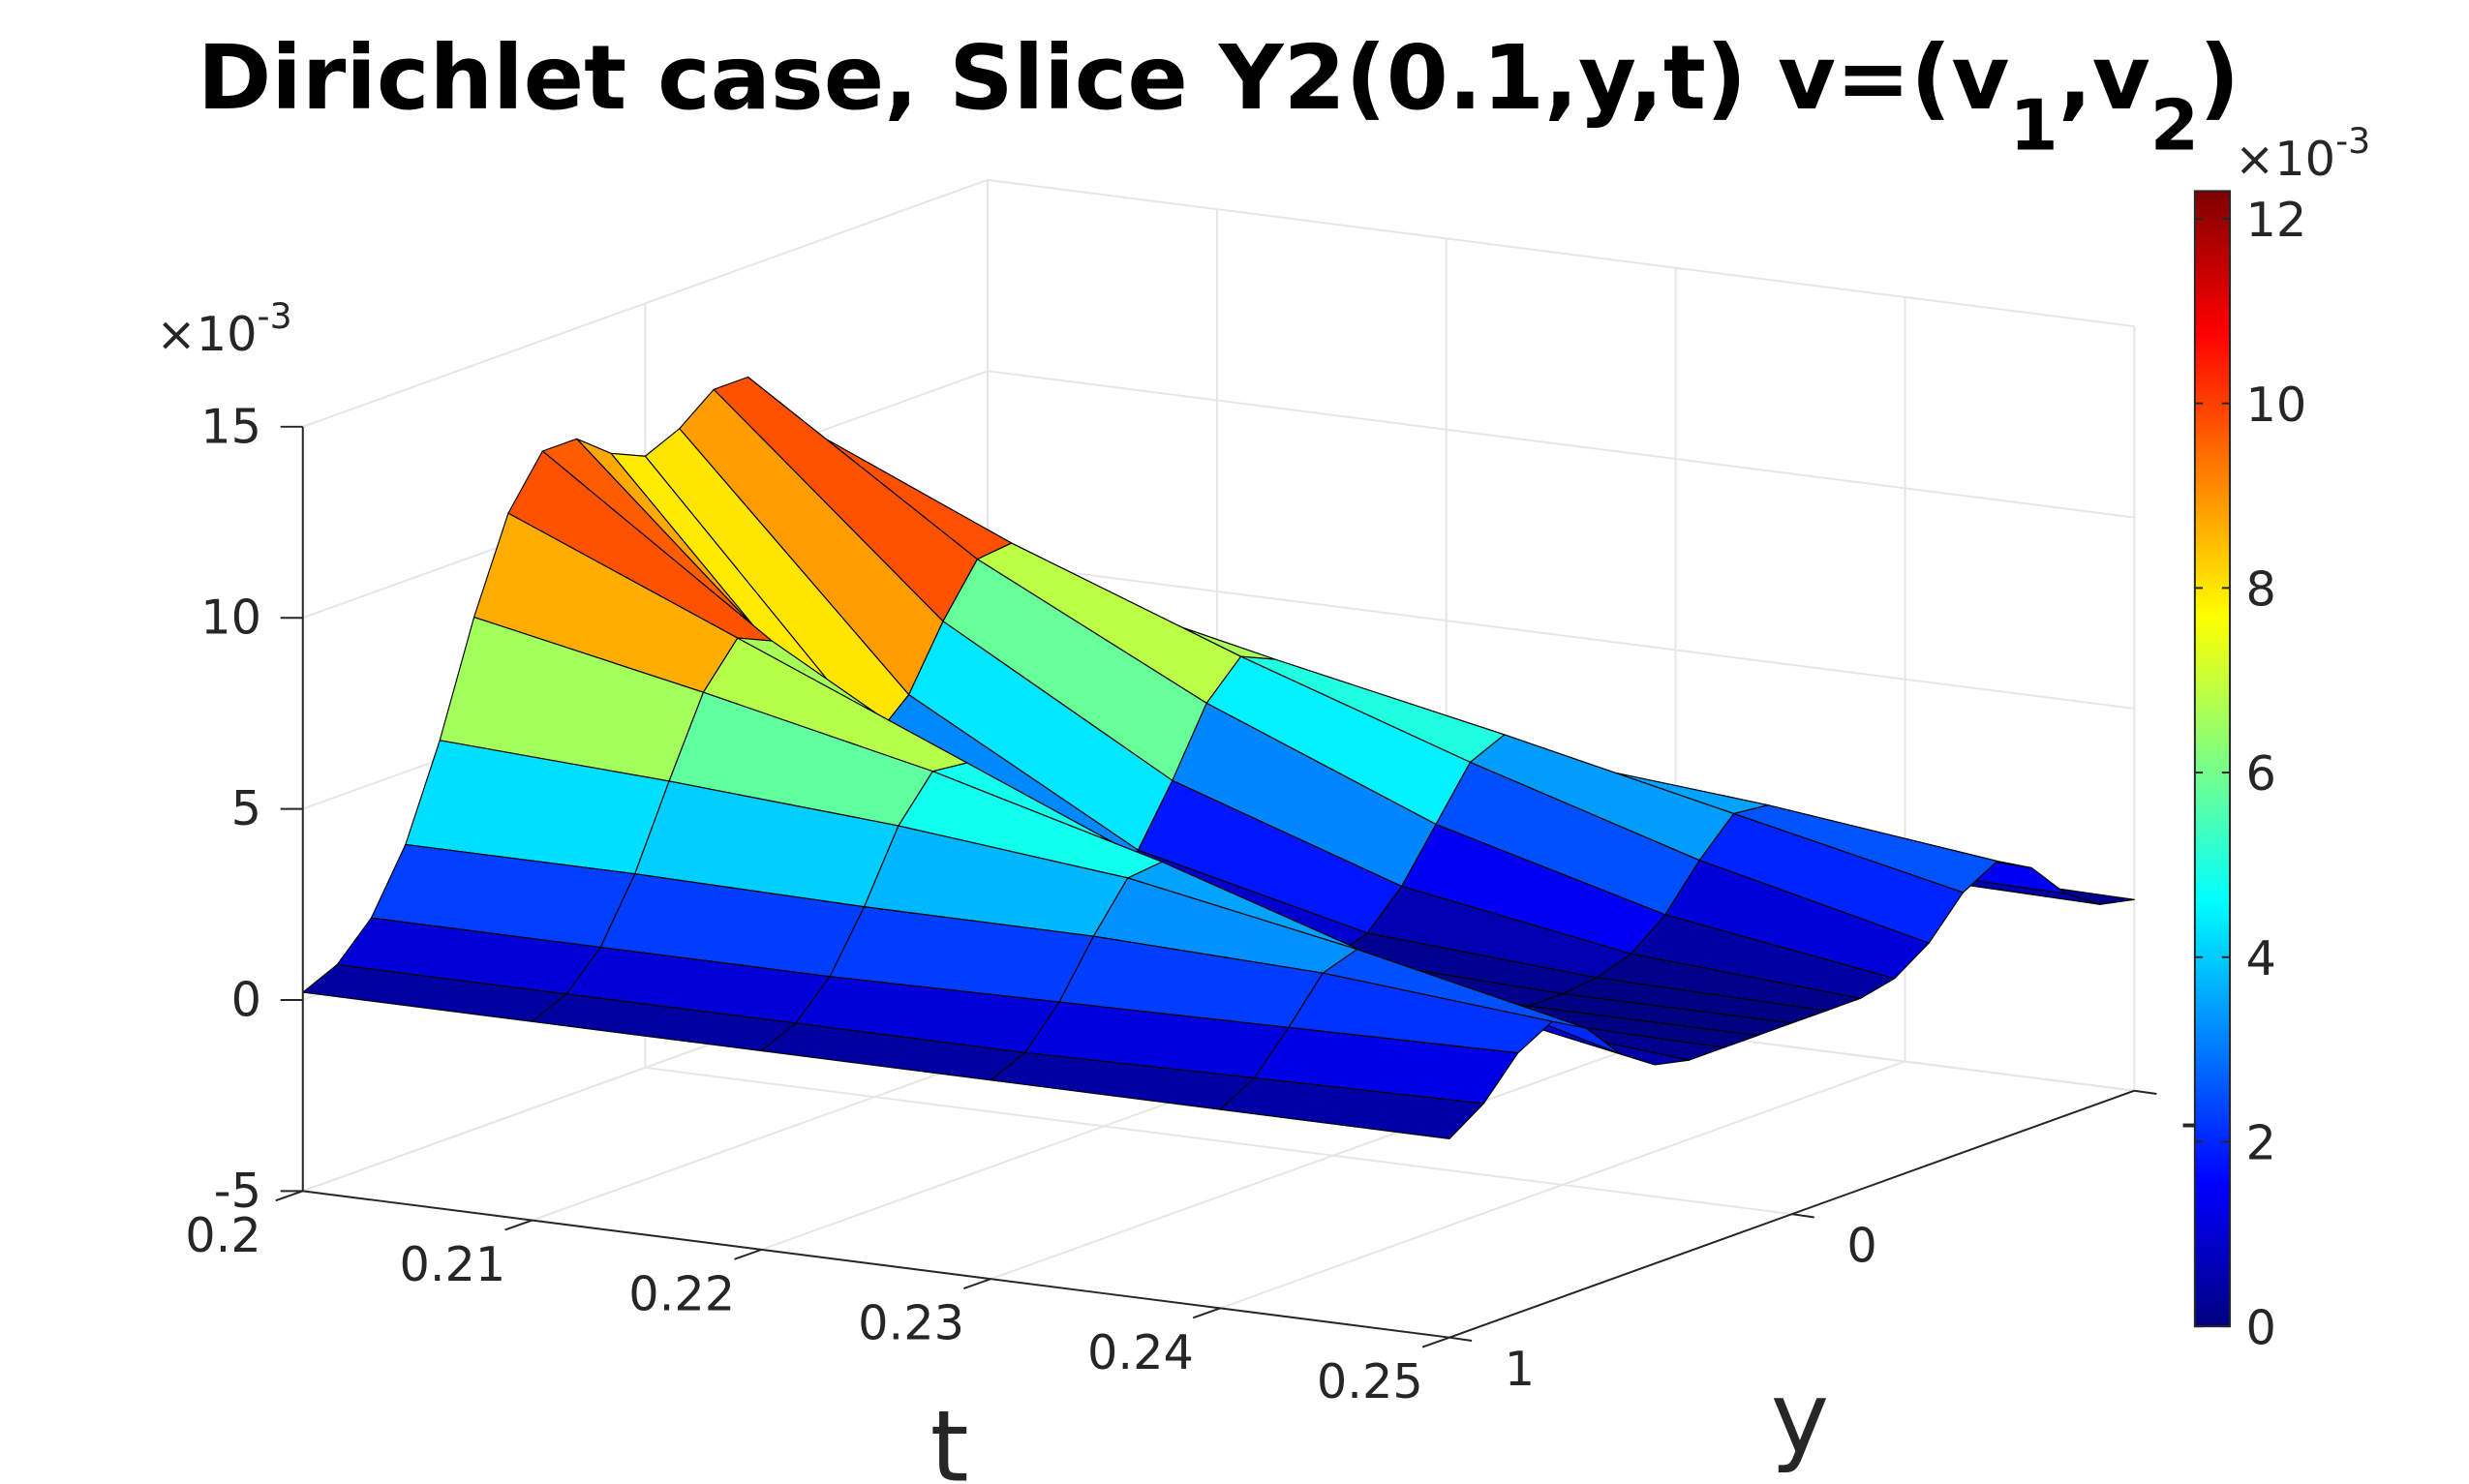 Image resolution: width=2469 pixels, height=1484 pixels. I want to click on colorbar-group: 0 2 4 6 8 10 12, so click(2249, 772).